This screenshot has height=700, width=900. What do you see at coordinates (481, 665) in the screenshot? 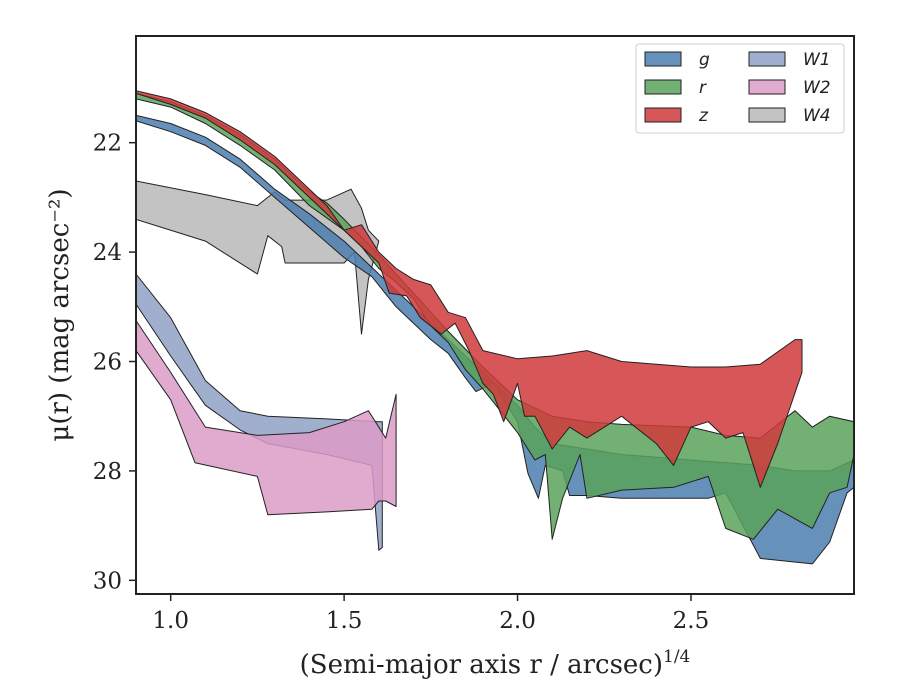
I see `x-axis-label-text: (Semi-major axis r / arcsec)` at bounding box center [481, 665].